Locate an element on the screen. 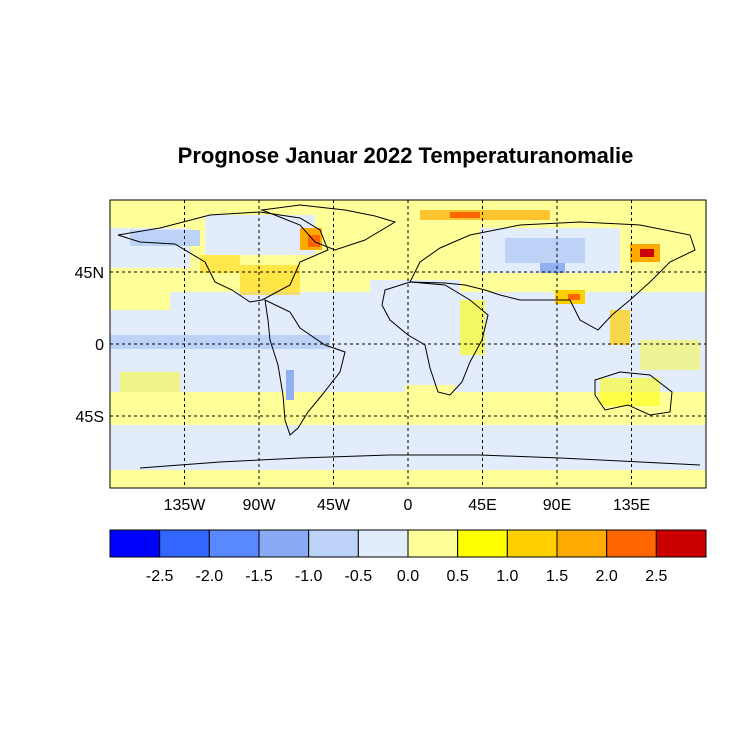 The height and width of the screenshot is (741, 741). west-coast-warm is located at coordinates (220, 264).